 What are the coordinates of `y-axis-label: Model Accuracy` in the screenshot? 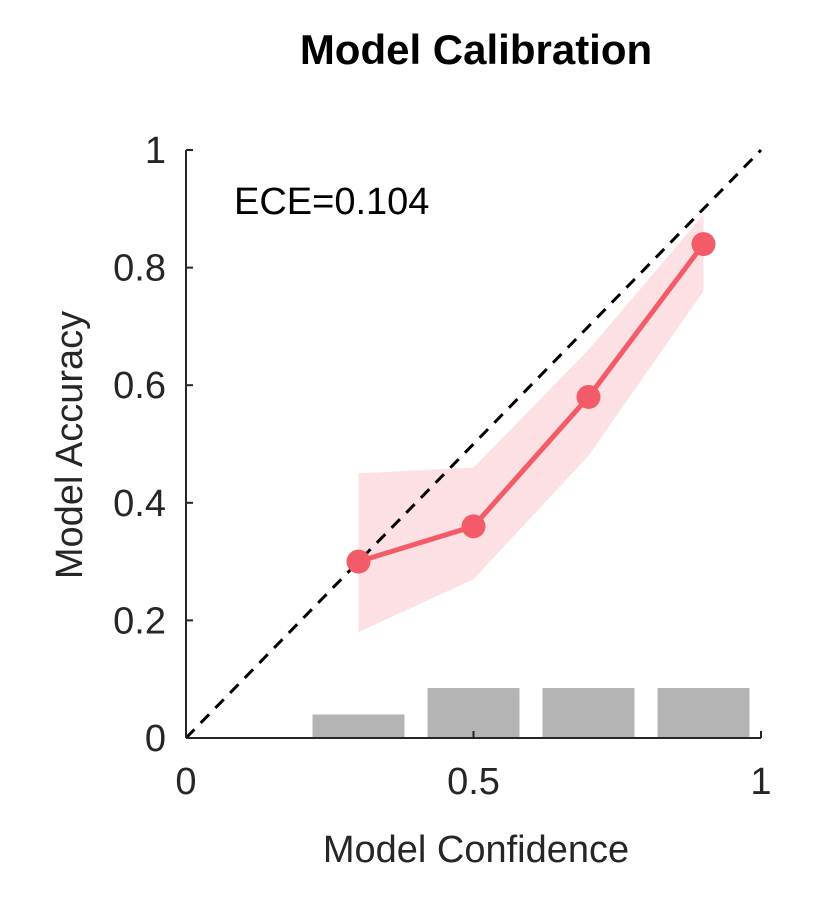 It's located at (70, 445).